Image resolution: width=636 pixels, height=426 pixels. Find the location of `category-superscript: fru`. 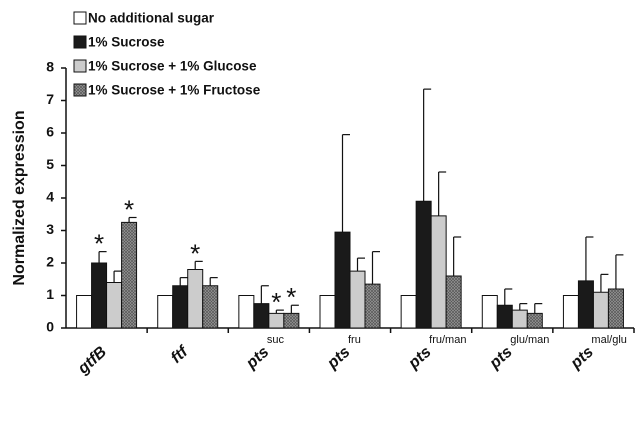

category-superscript: fru is located at coordinates (354, 340).